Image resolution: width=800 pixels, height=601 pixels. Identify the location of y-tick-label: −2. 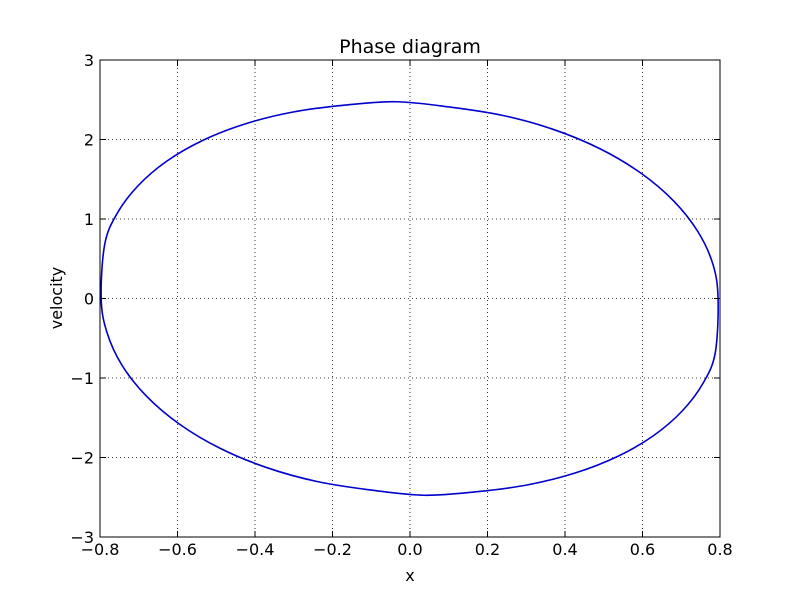
(82, 458).